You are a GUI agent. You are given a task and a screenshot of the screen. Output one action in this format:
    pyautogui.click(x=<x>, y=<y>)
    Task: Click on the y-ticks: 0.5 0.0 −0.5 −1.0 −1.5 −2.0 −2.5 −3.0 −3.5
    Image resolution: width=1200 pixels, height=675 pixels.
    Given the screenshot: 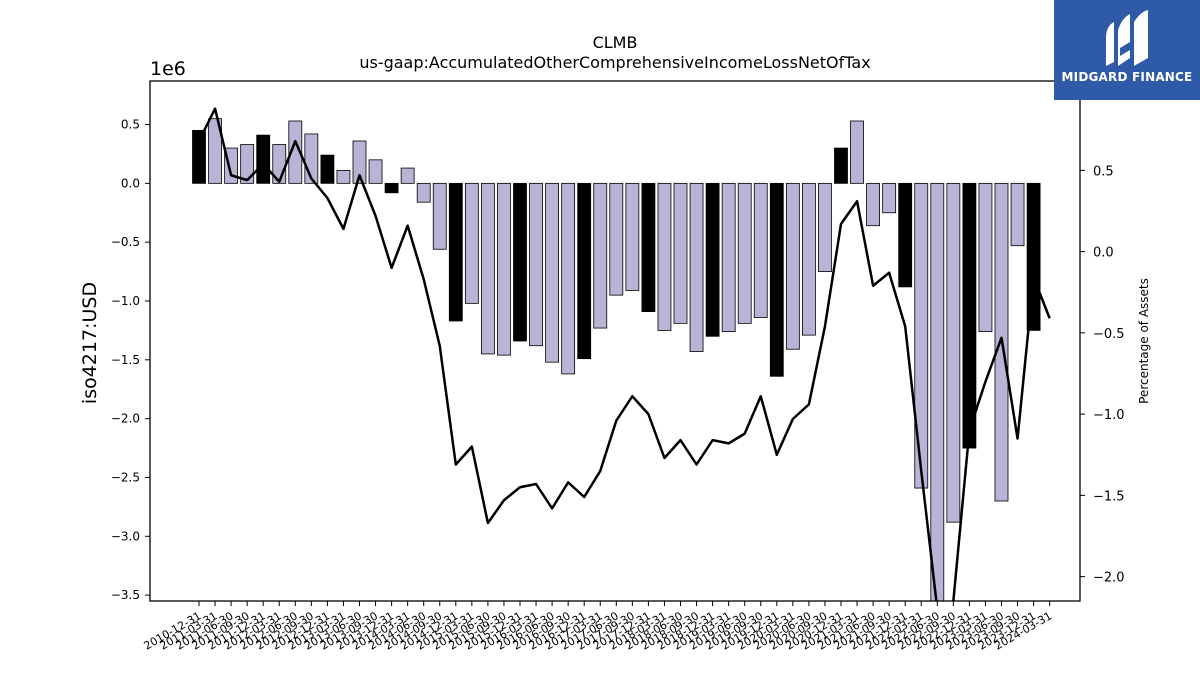 What is the action you would take?
    pyautogui.click(x=130, y=360)
    